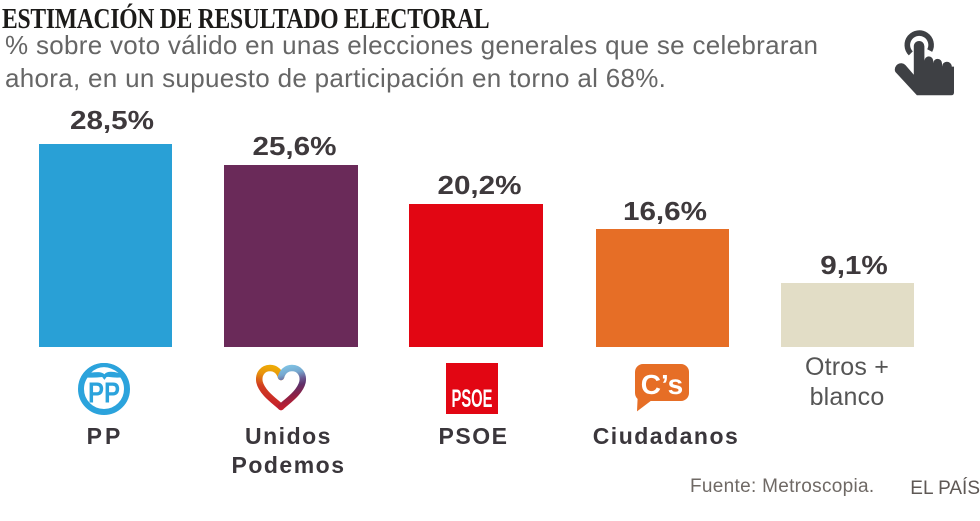  I want to click on svg-text: PP, so click(104, 394).